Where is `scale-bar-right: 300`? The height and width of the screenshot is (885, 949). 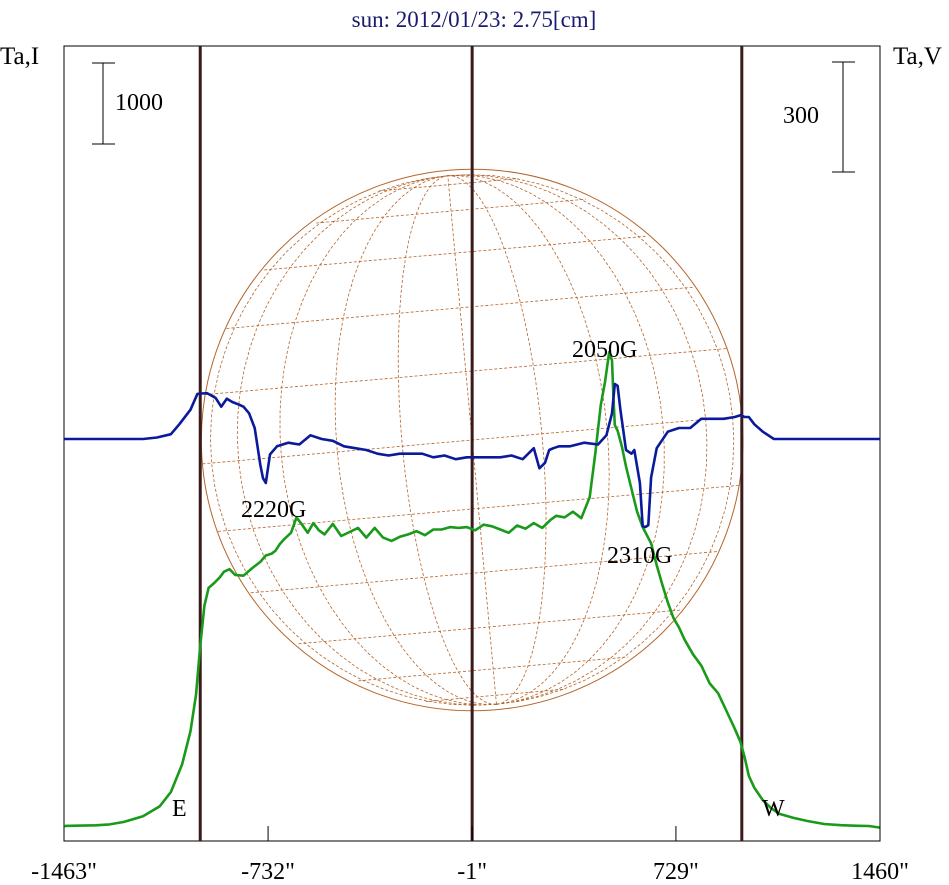
scale-bar-right: 300 is located at coordinates (819, 117).